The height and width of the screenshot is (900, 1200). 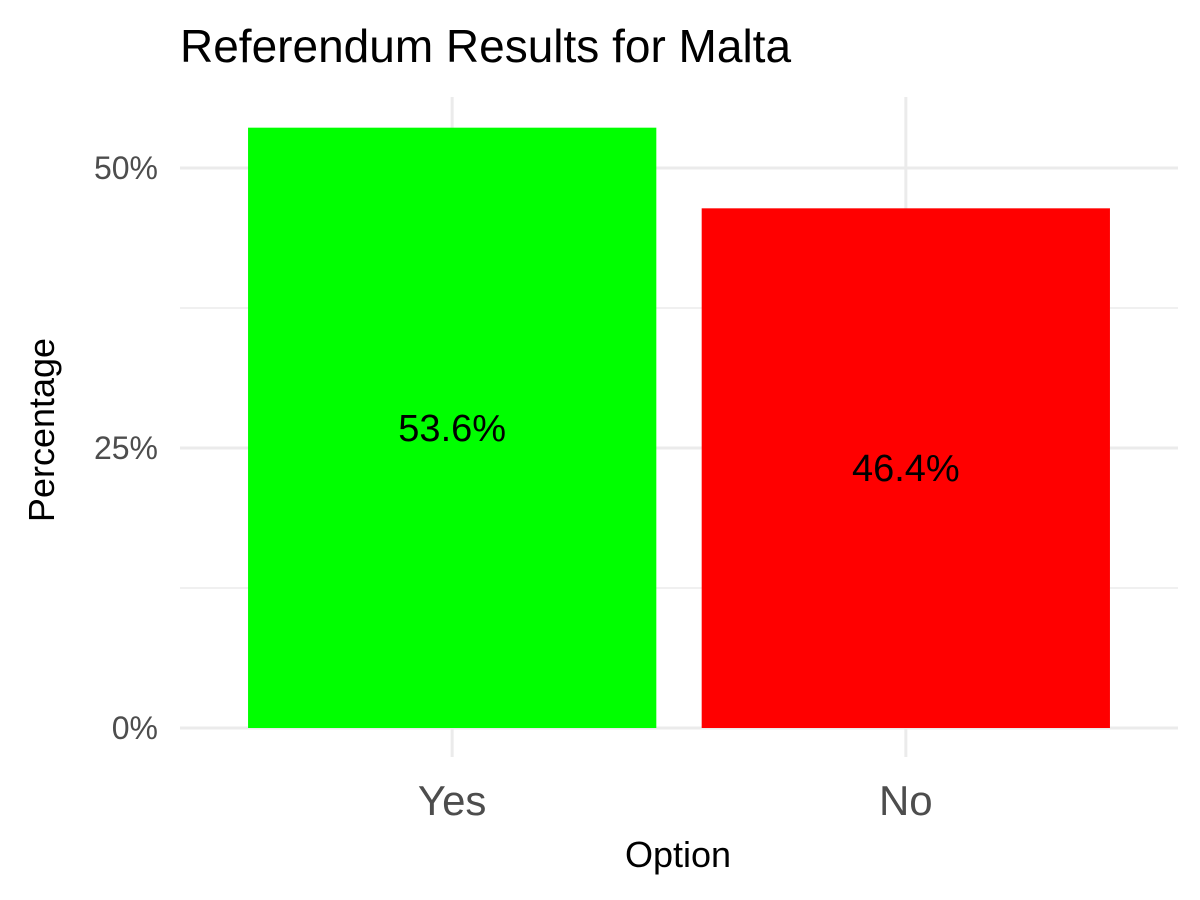 I want to click on x-tick-label: Yes, so click(x=452, y=800).